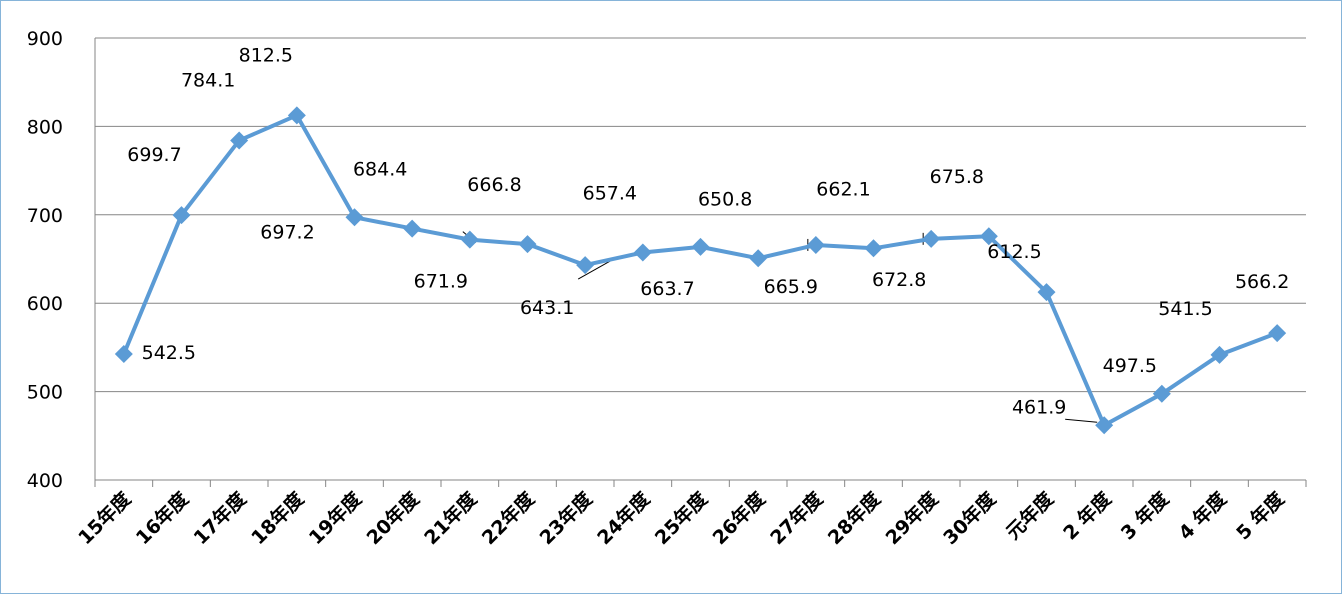 The width and height of the screenshot is (1342, 594). Describe the element at coordinates (393, 518) in the screenshot. I see `x-tick-label: 20年度` at that location.